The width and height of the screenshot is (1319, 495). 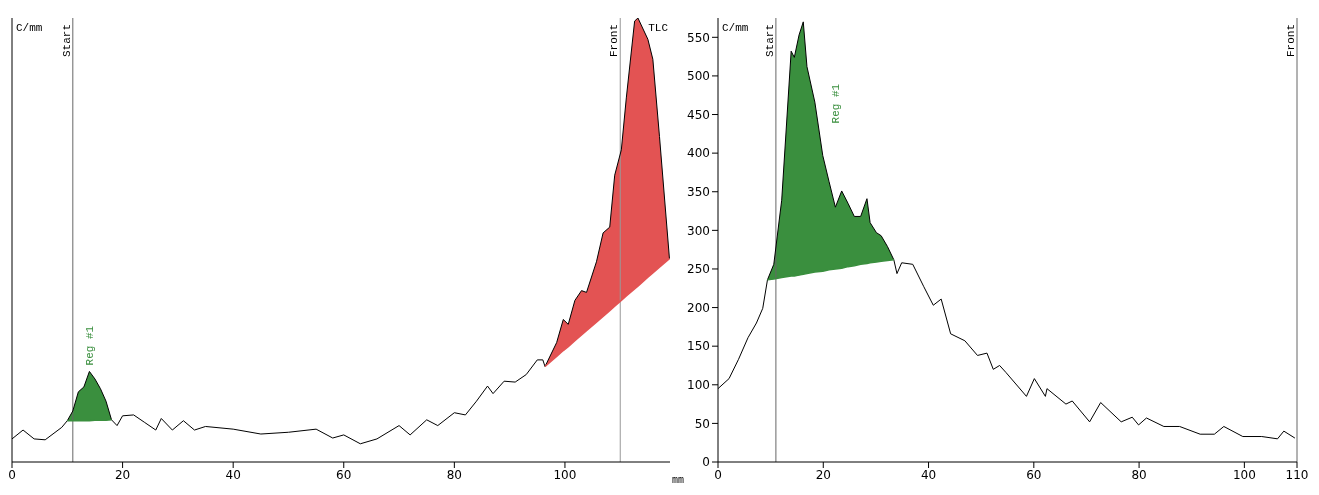 I want to click on x-tick-label: 110, so click(x=1297, y=474).